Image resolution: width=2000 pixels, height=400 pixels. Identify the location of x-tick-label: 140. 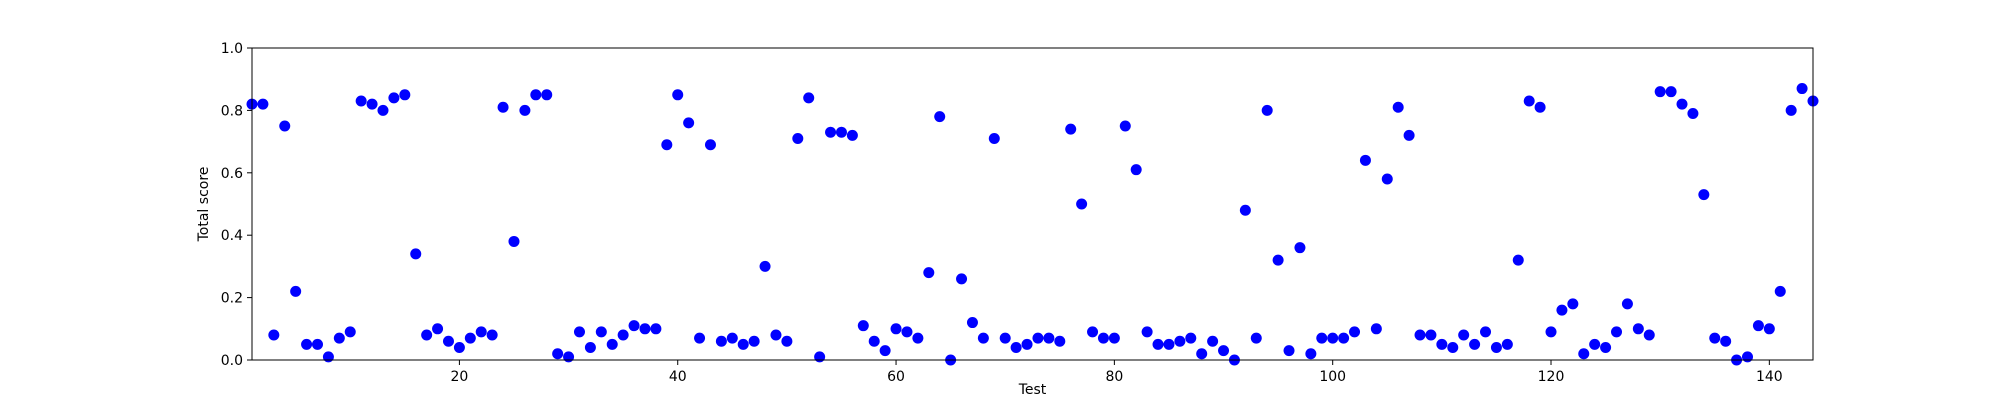
(1769, 377).